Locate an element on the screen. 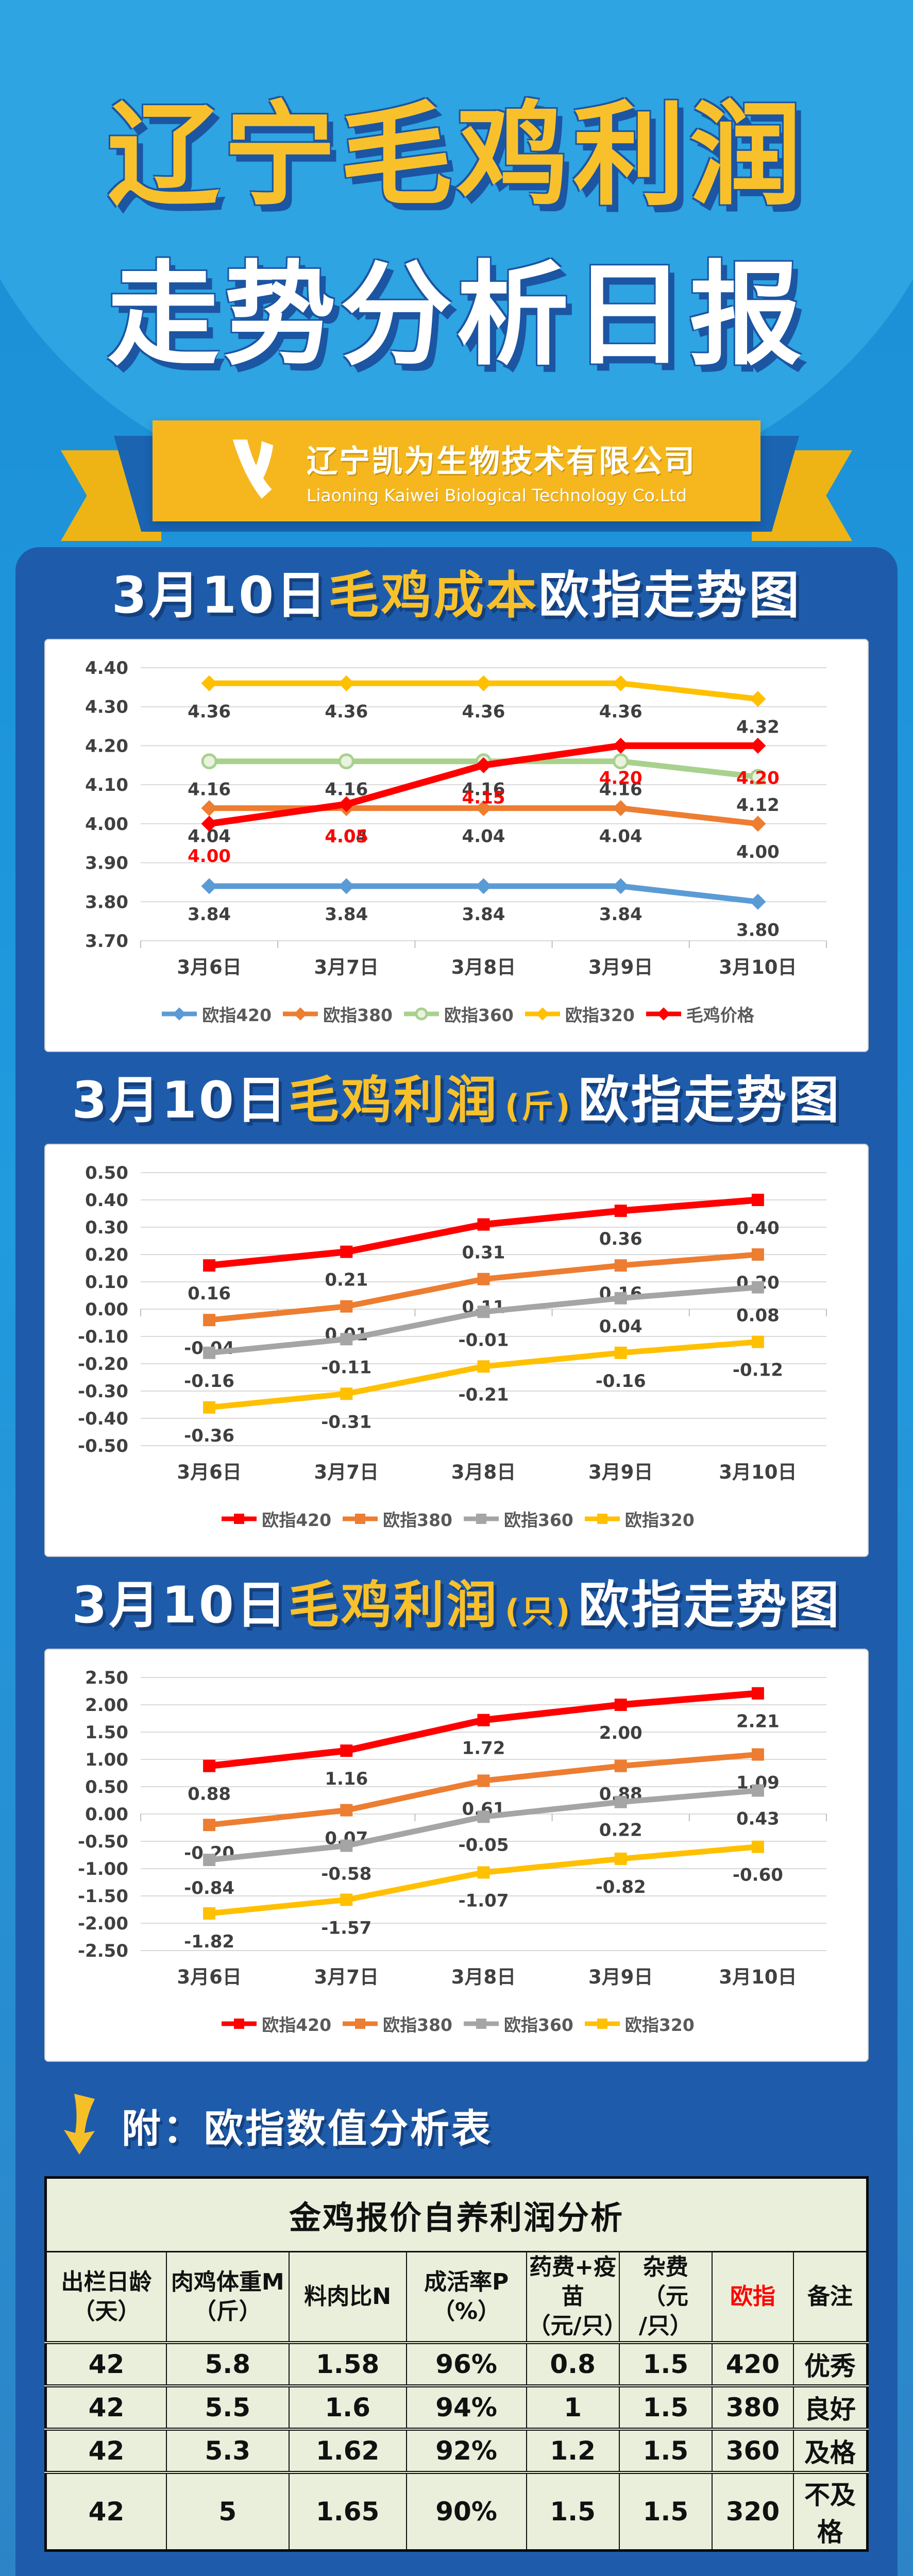  arrow-down-icon is located at coordinates (81, 2125).